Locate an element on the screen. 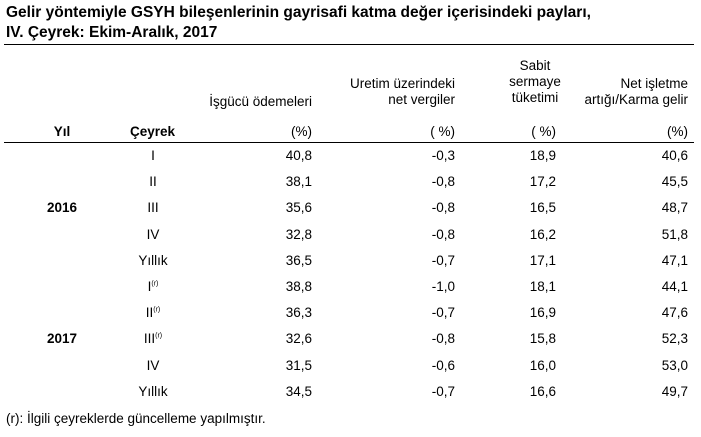 This screenshot has width=701, height=437. header-net-isletme: Net işletme artığı/Karma gelir is located at coordinates (636, 91).